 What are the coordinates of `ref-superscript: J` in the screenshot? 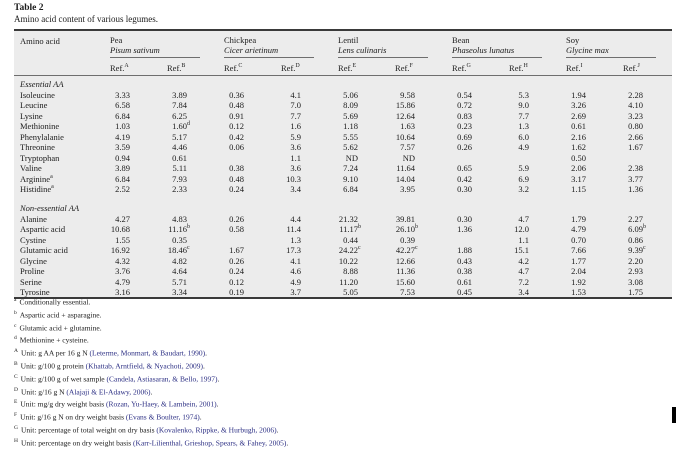 It's located at (638, 66).